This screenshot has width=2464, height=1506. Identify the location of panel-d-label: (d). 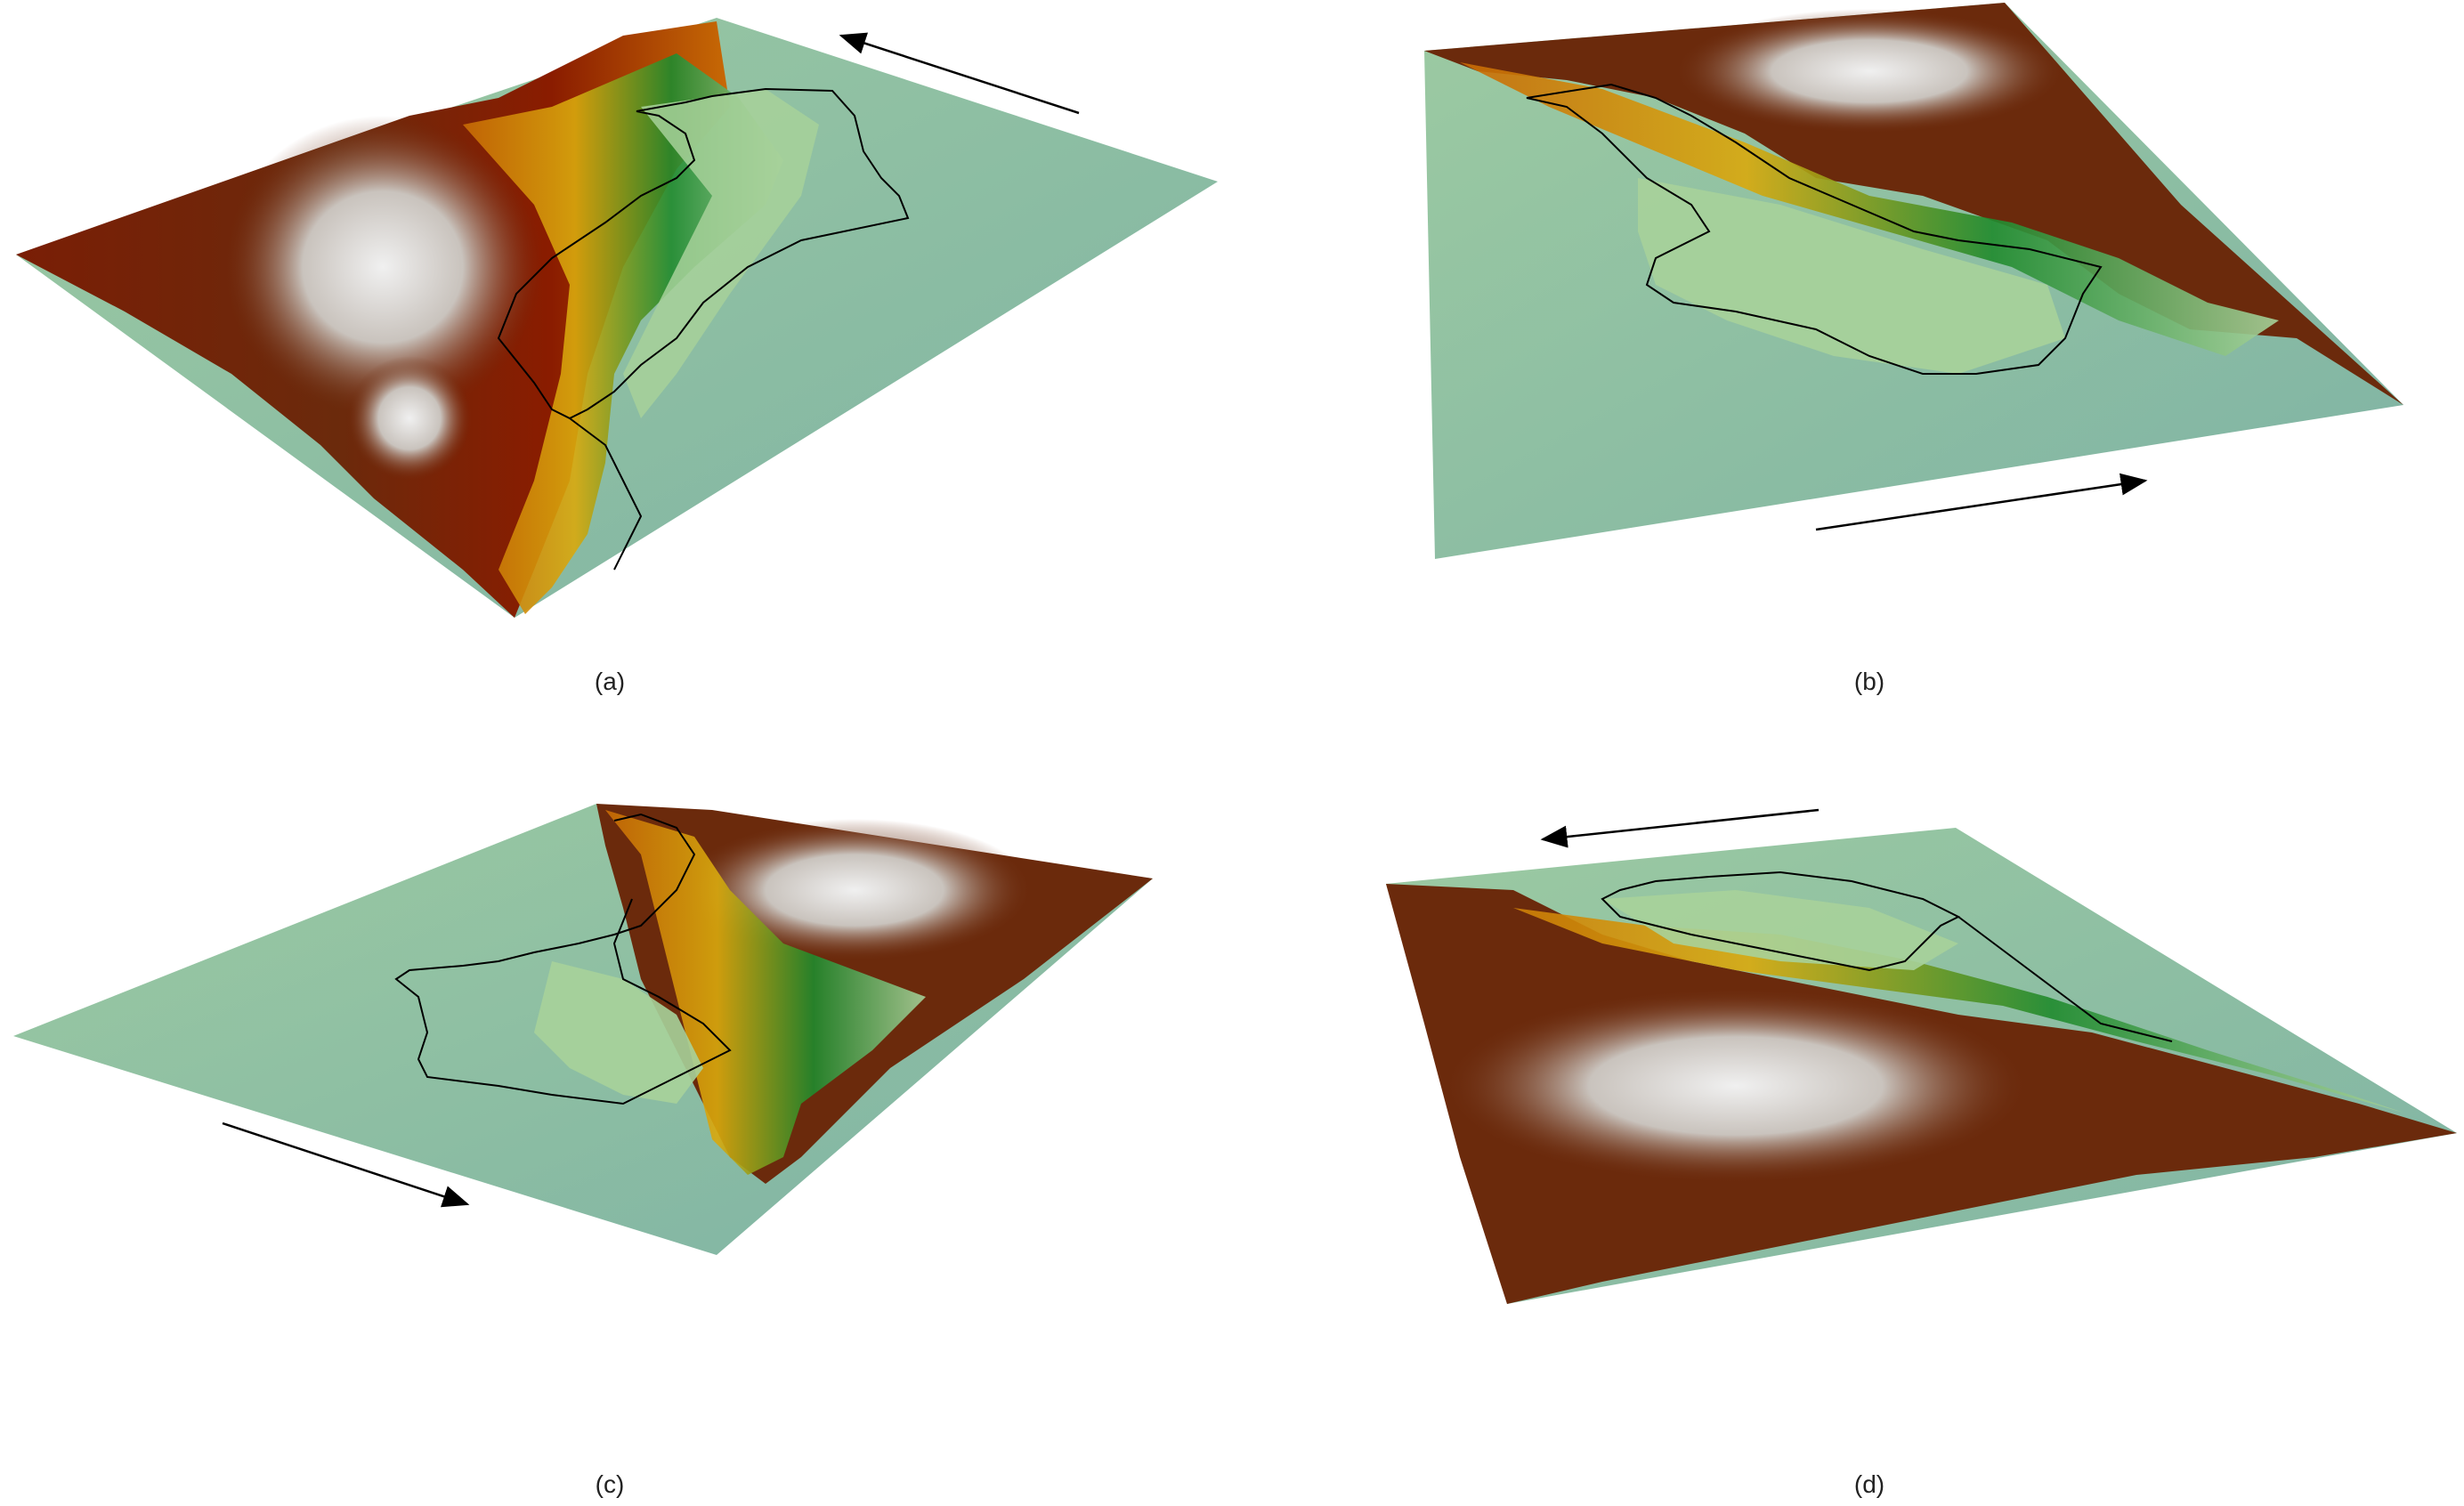
(1869, 1484).